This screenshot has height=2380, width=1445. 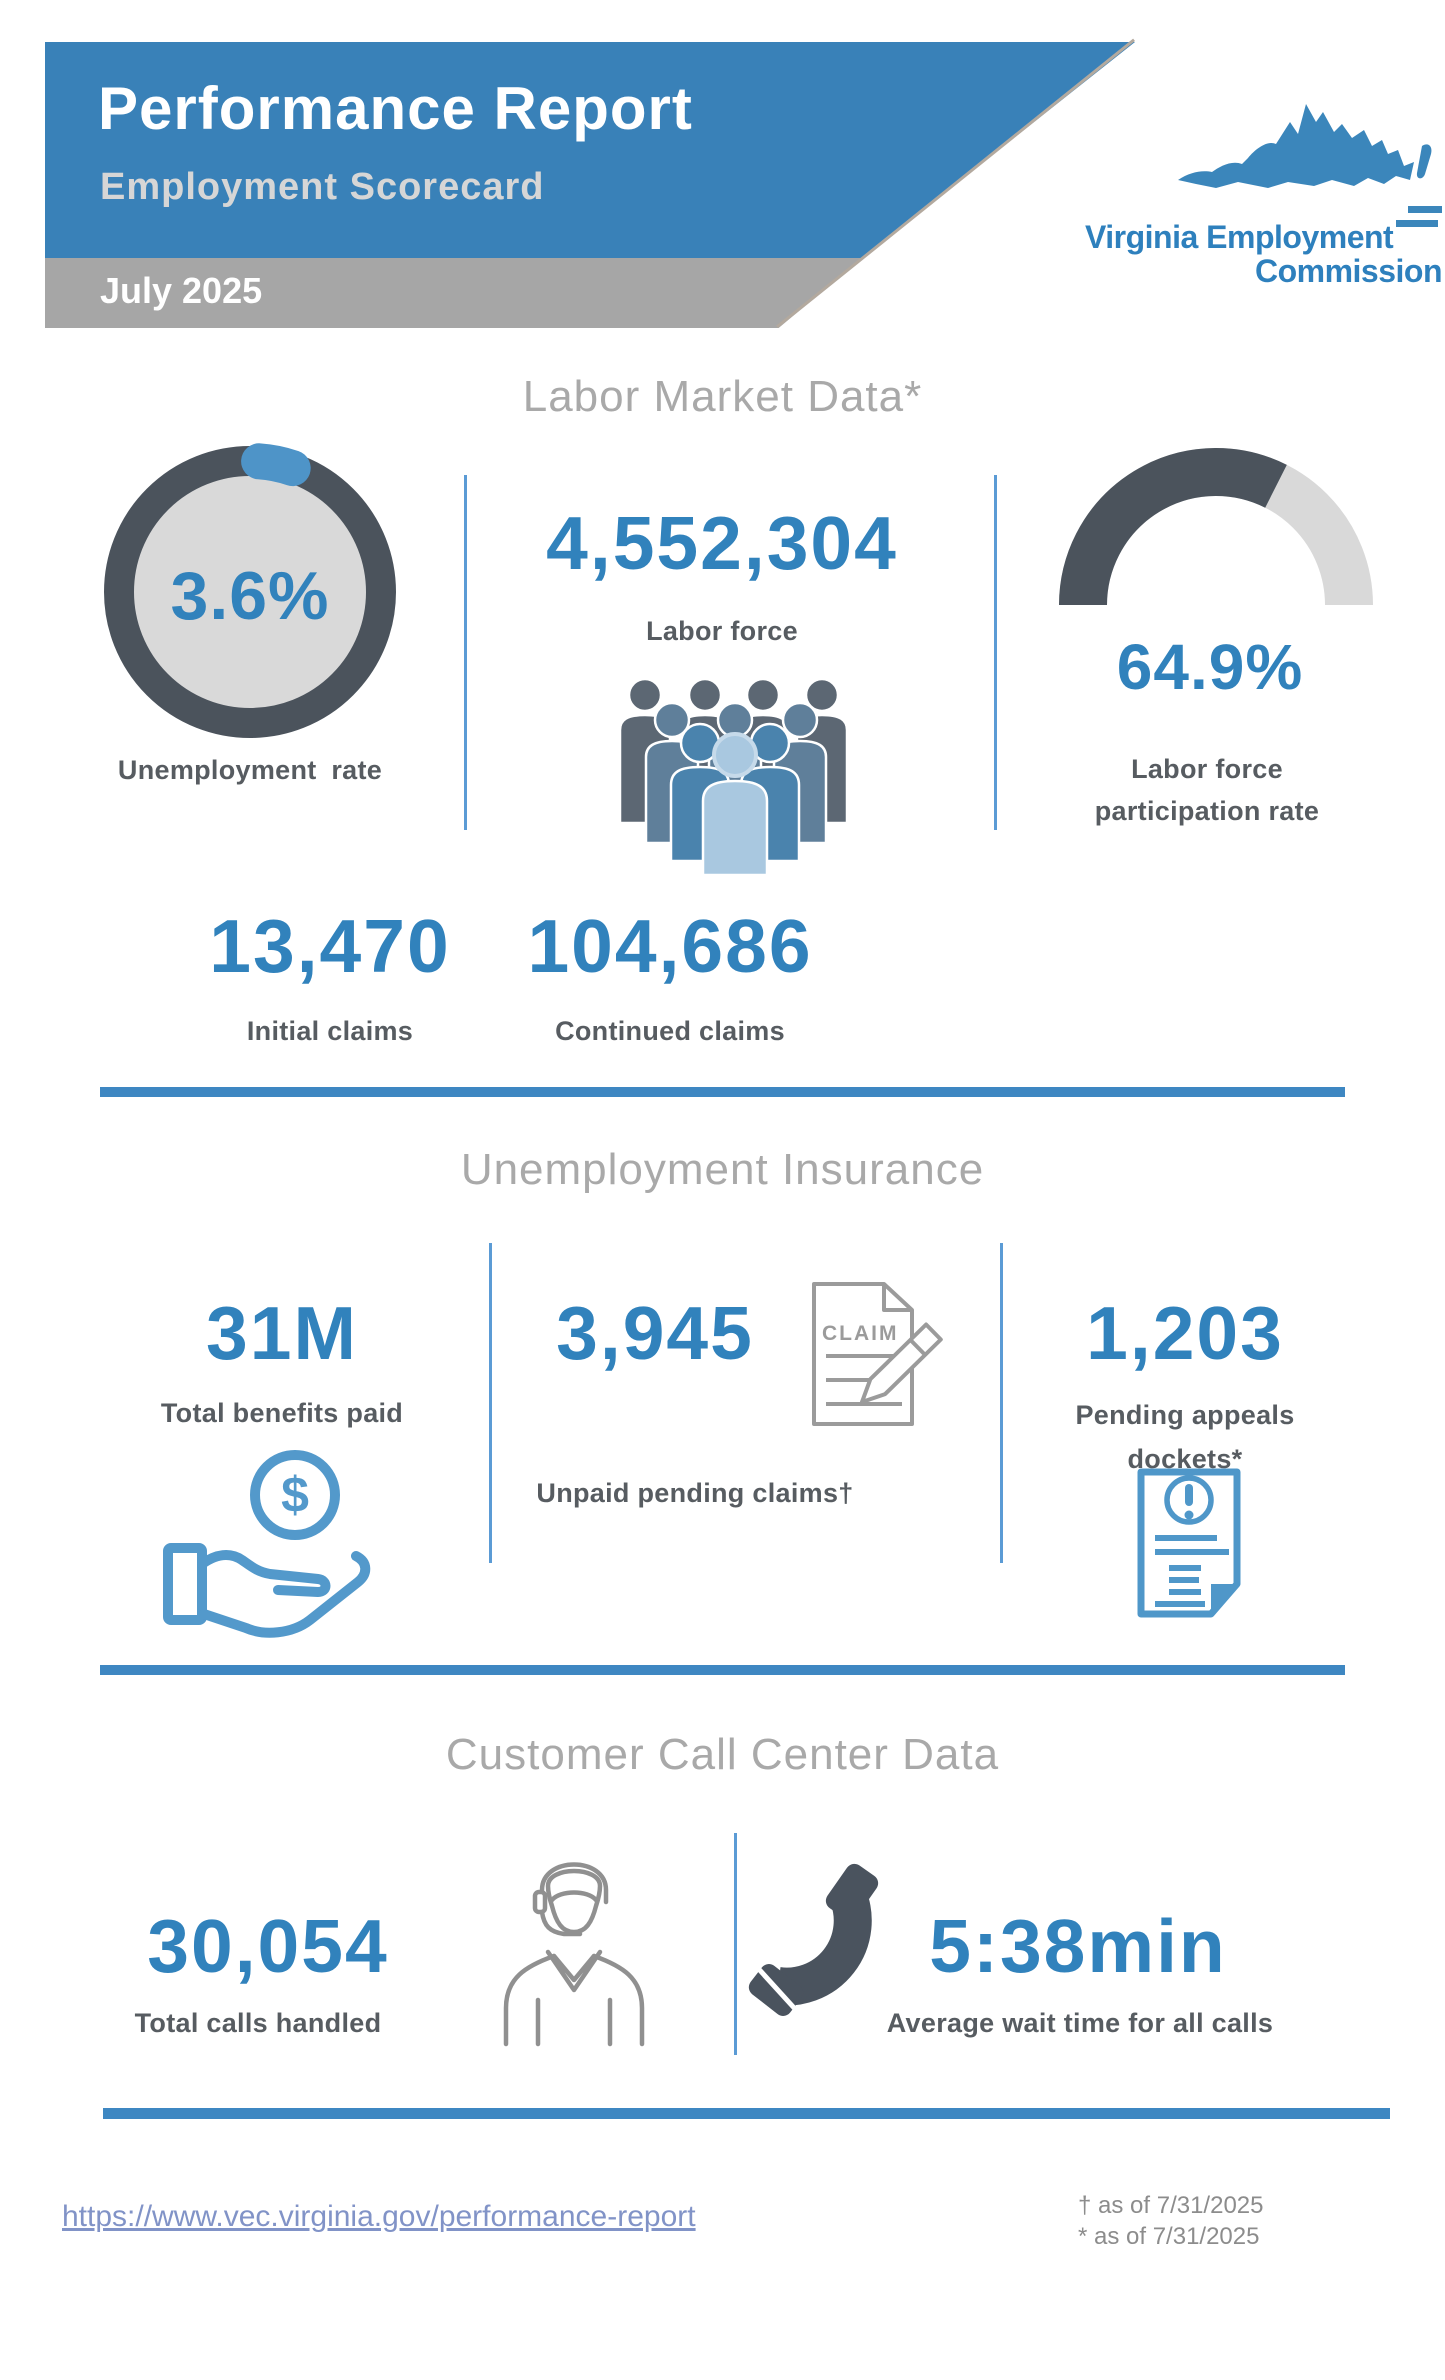 I want to click on docket-lines, so click(x=1192, y=1571).